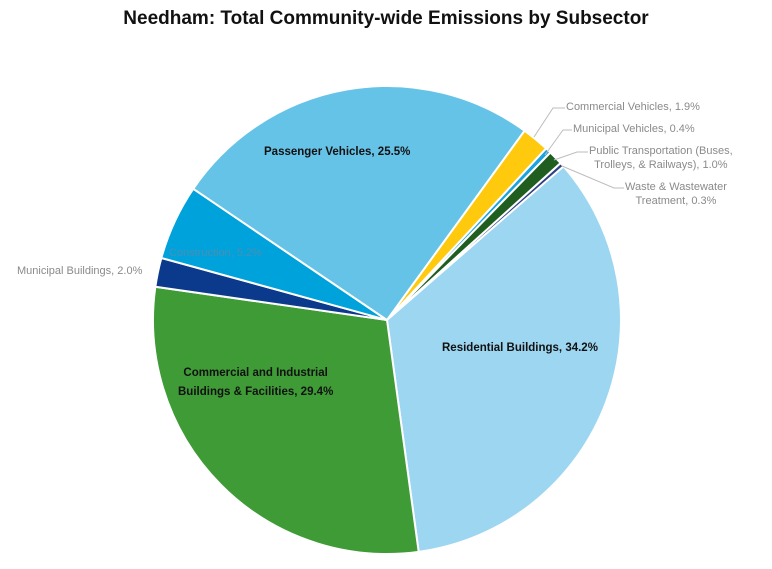  Describe the element at coordinates (520, 348) in the screenshot. I see `label-residential-buildings: Residential Buildings, 34.2%` at that location.